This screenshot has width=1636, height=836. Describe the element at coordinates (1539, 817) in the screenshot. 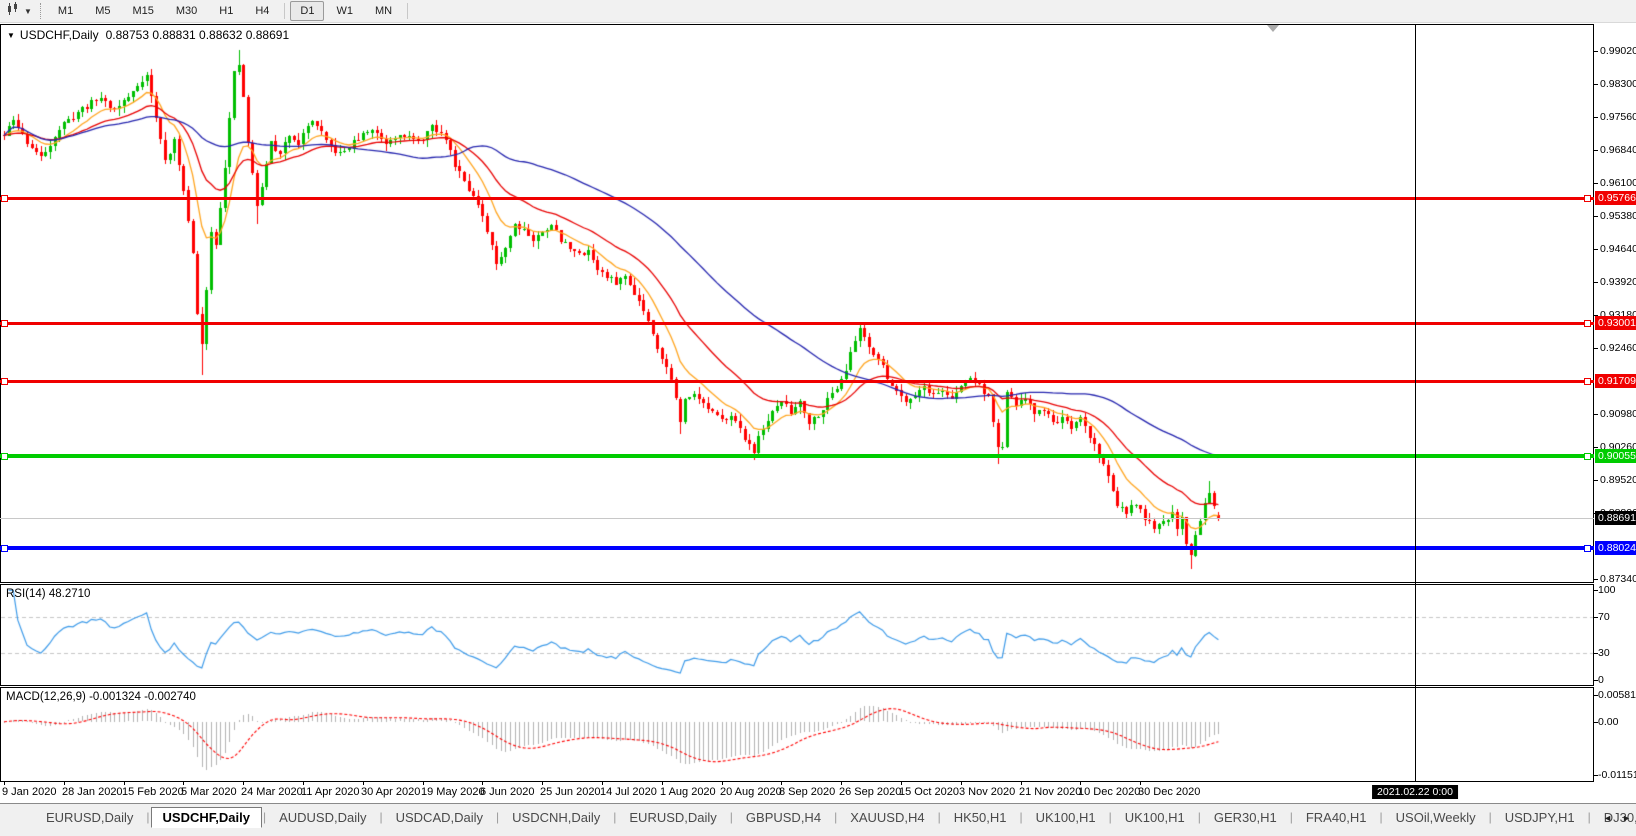

I see `chart-tab-usdjpy-h1: USDJPY,H1` at that location.